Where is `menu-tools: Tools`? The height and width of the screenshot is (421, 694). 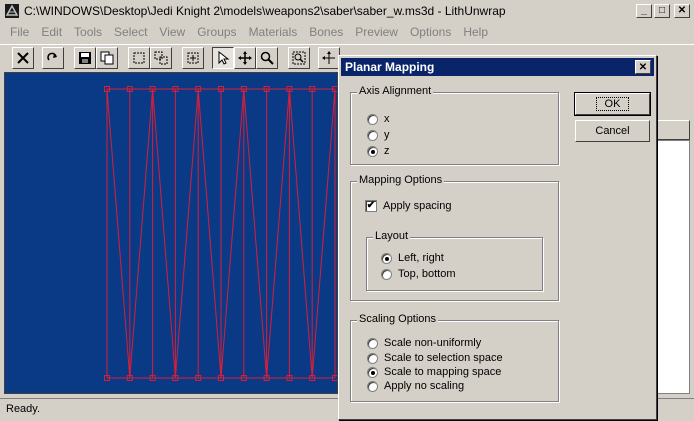
menu-tools: Tools is located at coordinates (88, 32).